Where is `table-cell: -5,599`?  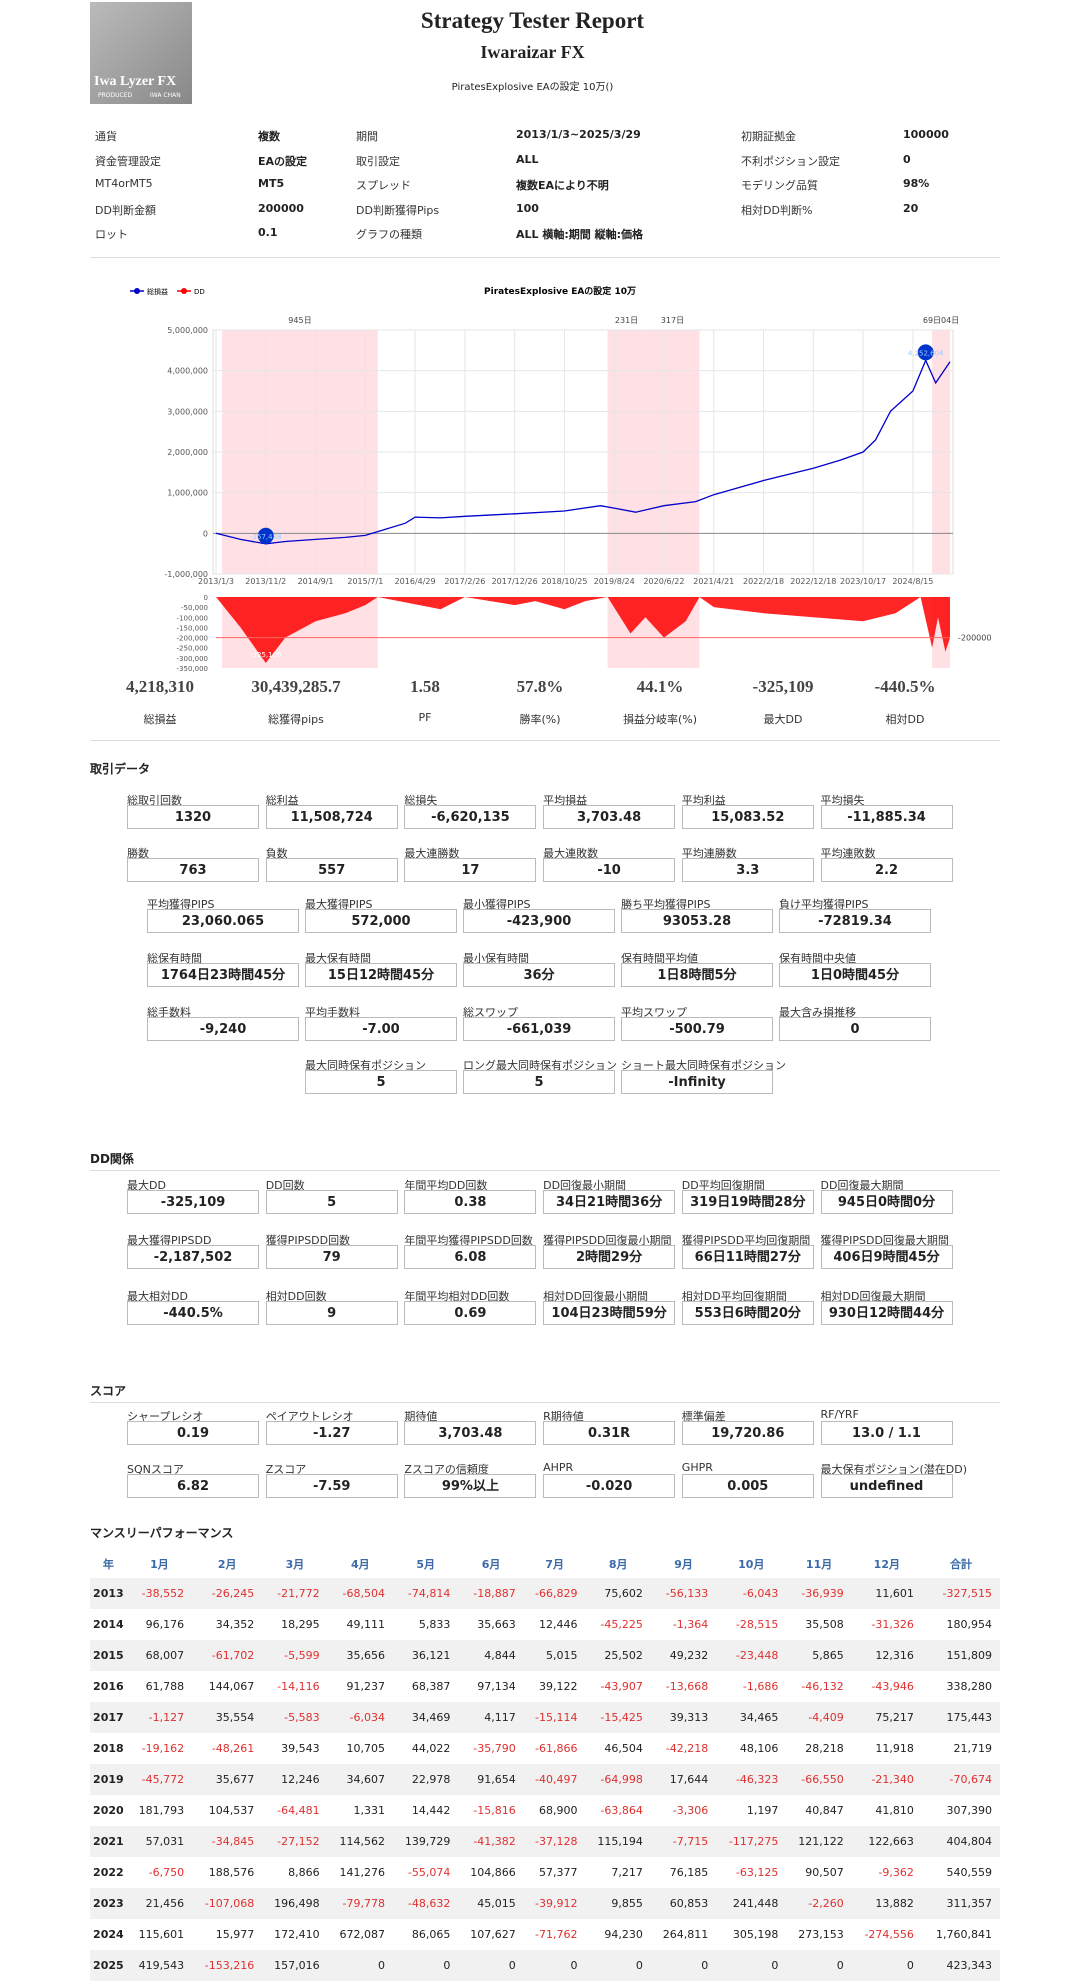
table-cell: -5,599 is located at coordinates (295, 1655).